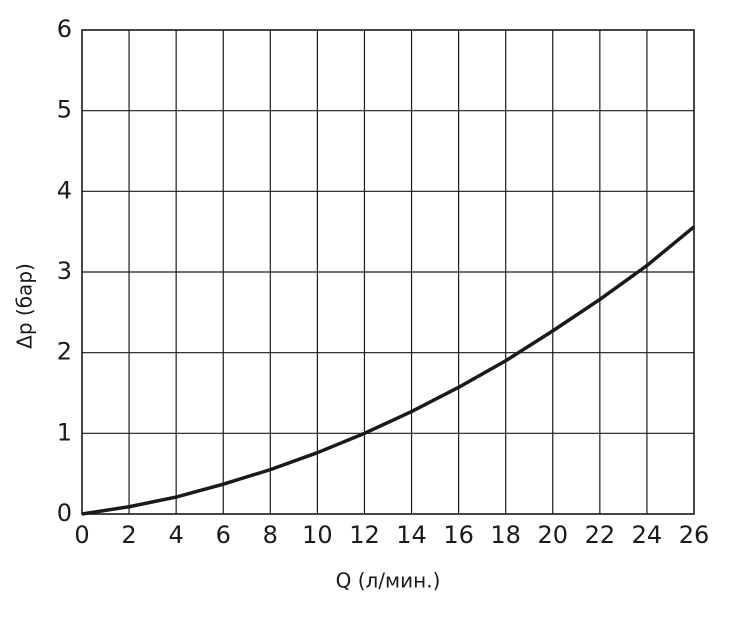 This screenshot has height=621, width=729. Describe the element at coordinates (364, 535) in the screenshot. I see `x-tick-label: 12` at that location.